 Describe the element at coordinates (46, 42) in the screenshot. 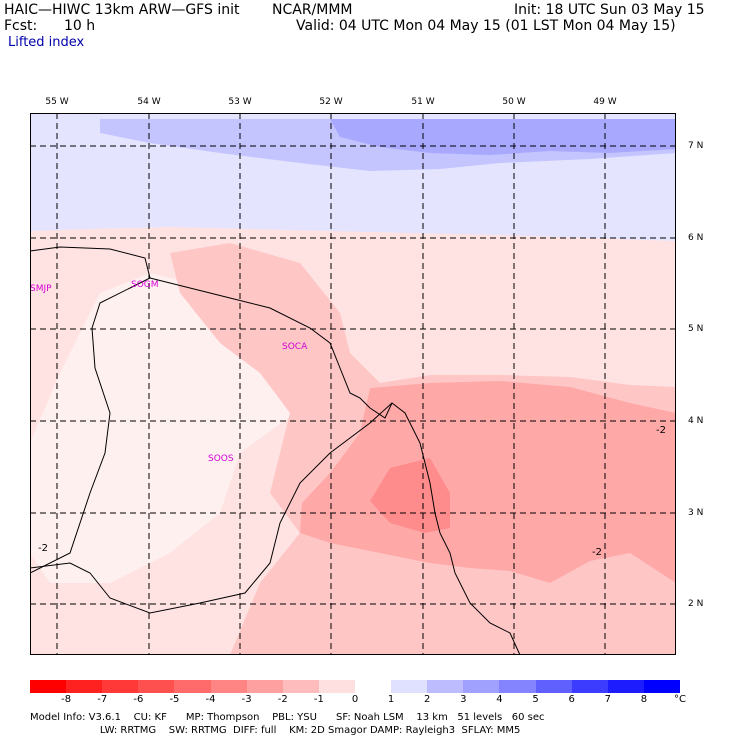

I see `field-name: Lifted index` at that location.